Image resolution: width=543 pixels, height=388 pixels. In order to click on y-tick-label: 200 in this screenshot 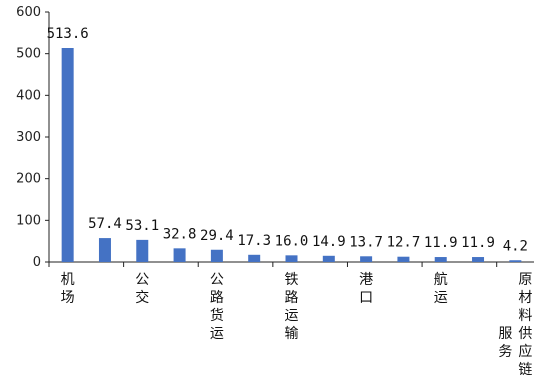, I will do `click(28, 179)`.